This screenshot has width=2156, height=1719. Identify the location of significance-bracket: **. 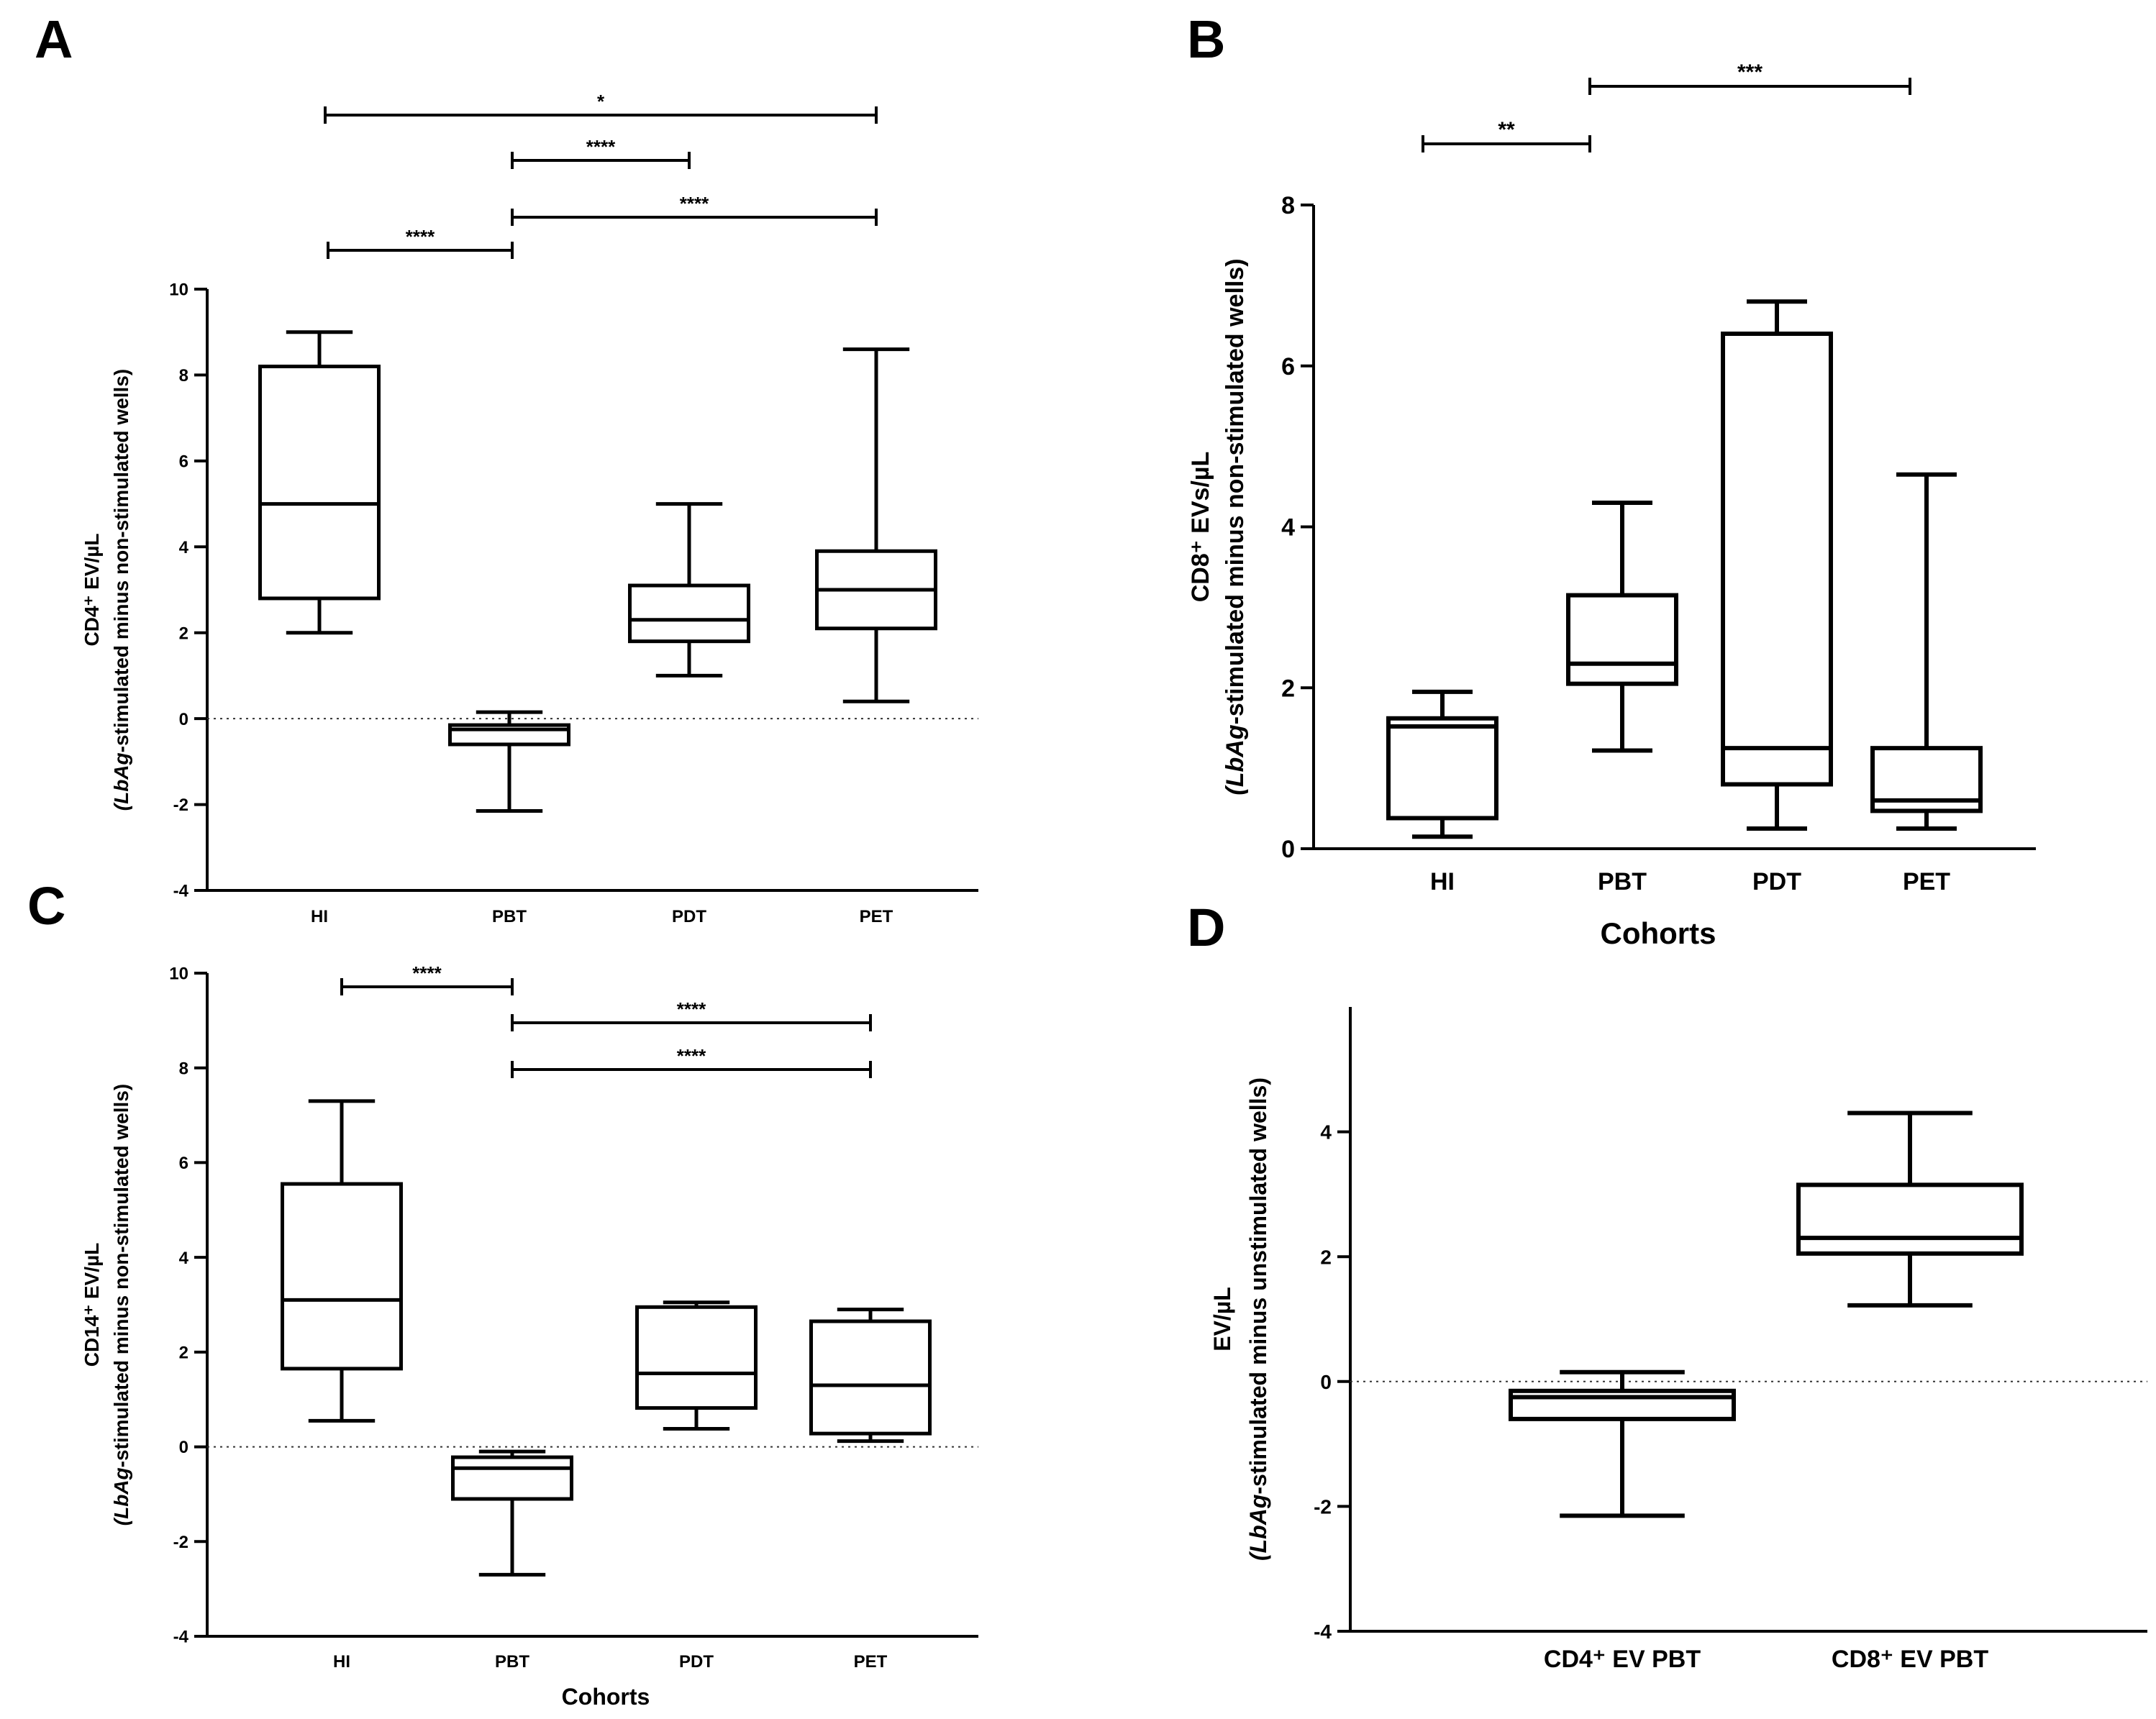
(1506, 135).